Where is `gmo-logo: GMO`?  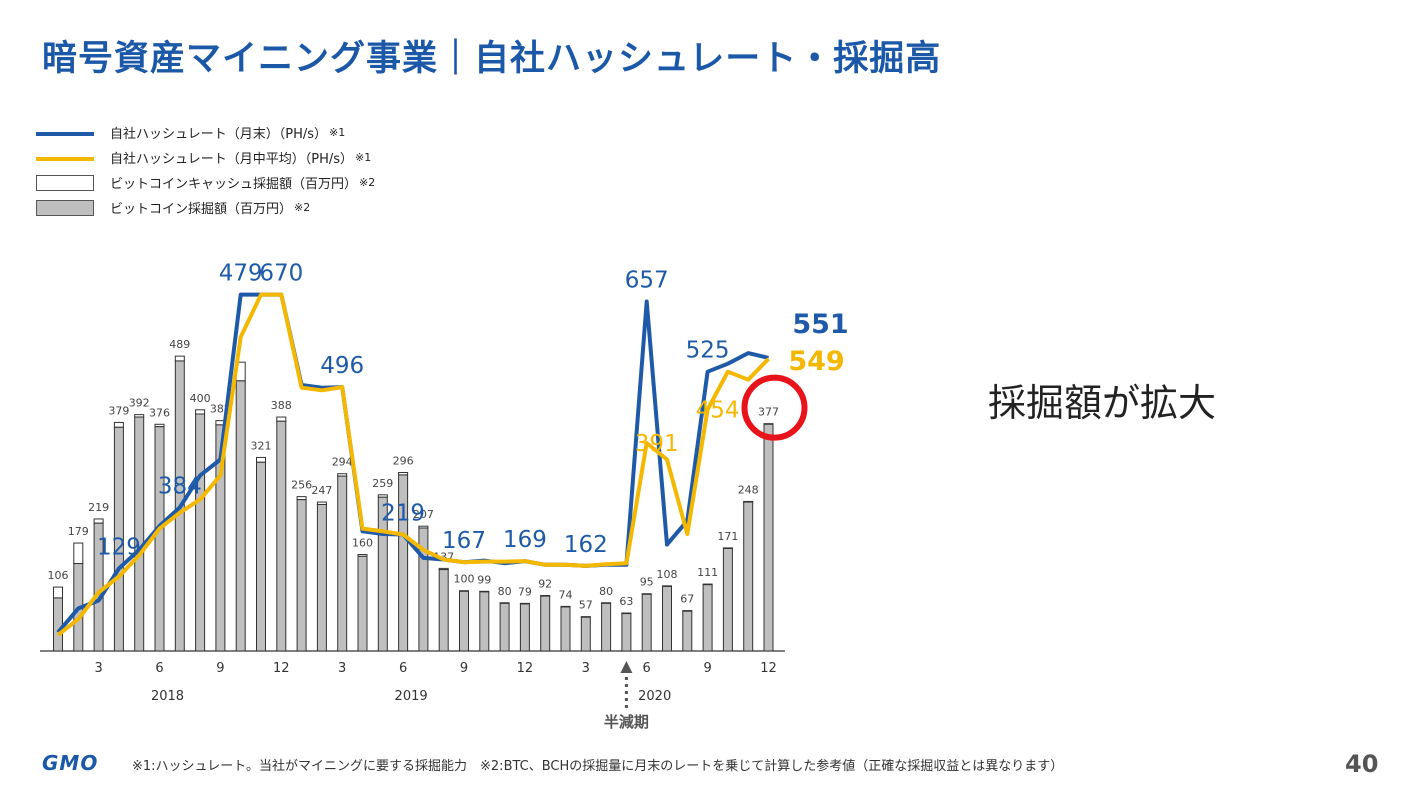 gmo-logo: GMO is located at coordinates (70, 763).